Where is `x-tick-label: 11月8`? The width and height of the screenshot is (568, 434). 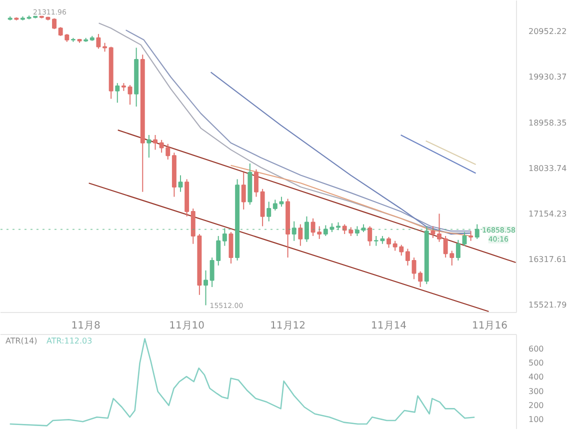
x-tick-label: 11月8 is located at coordinates (85, 326).